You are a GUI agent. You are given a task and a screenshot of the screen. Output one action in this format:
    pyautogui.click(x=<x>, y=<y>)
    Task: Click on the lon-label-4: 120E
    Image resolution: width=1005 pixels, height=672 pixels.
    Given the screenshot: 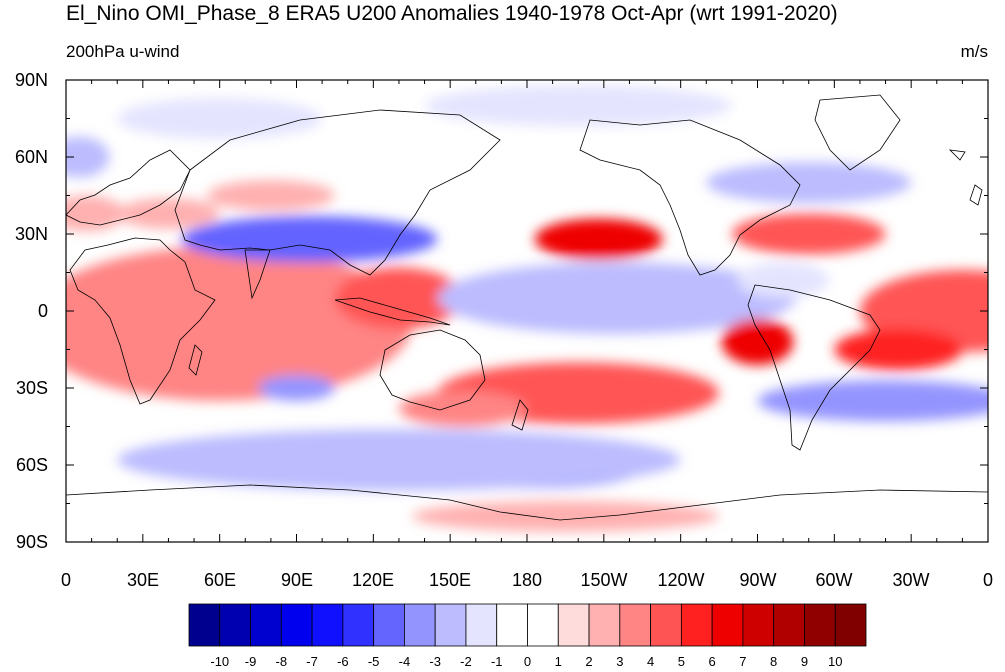 What is the action you would take?
    pyautogui.click(x=373, y=580)
    